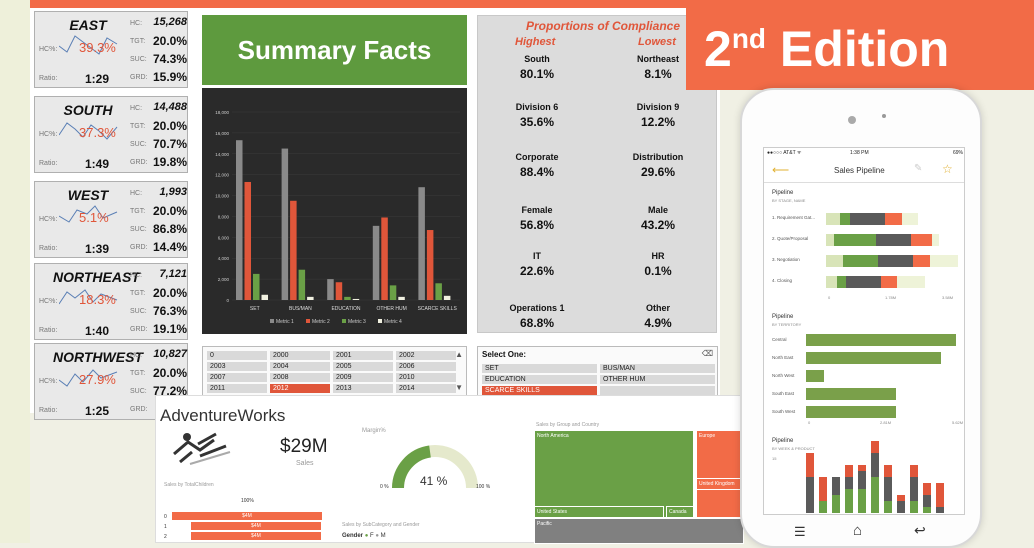 The height and width of the screenshot is (548, 1034). I want to click on hc-label: HC:, so click(136, 108).